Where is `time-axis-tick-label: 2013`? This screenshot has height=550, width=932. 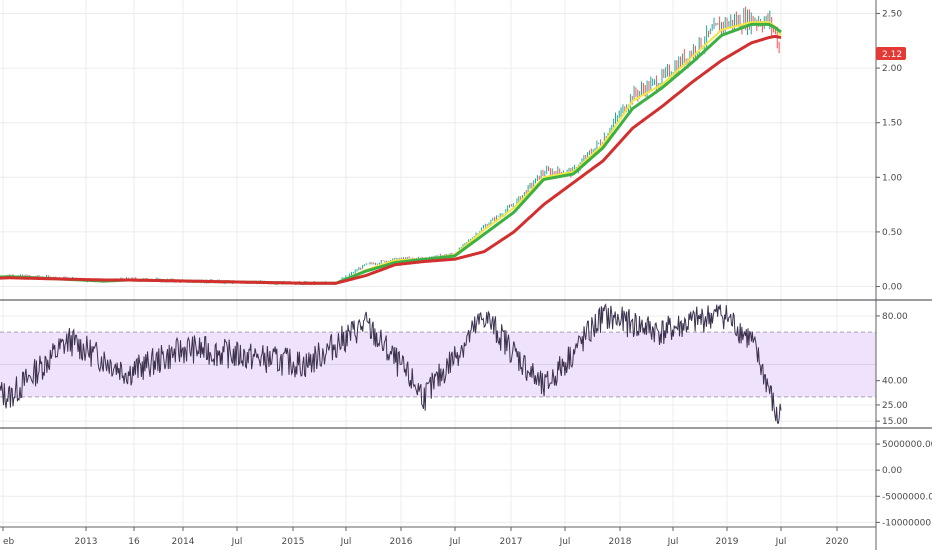
time-axis-tick-label: 2013 is located at coordinates (86, 542).